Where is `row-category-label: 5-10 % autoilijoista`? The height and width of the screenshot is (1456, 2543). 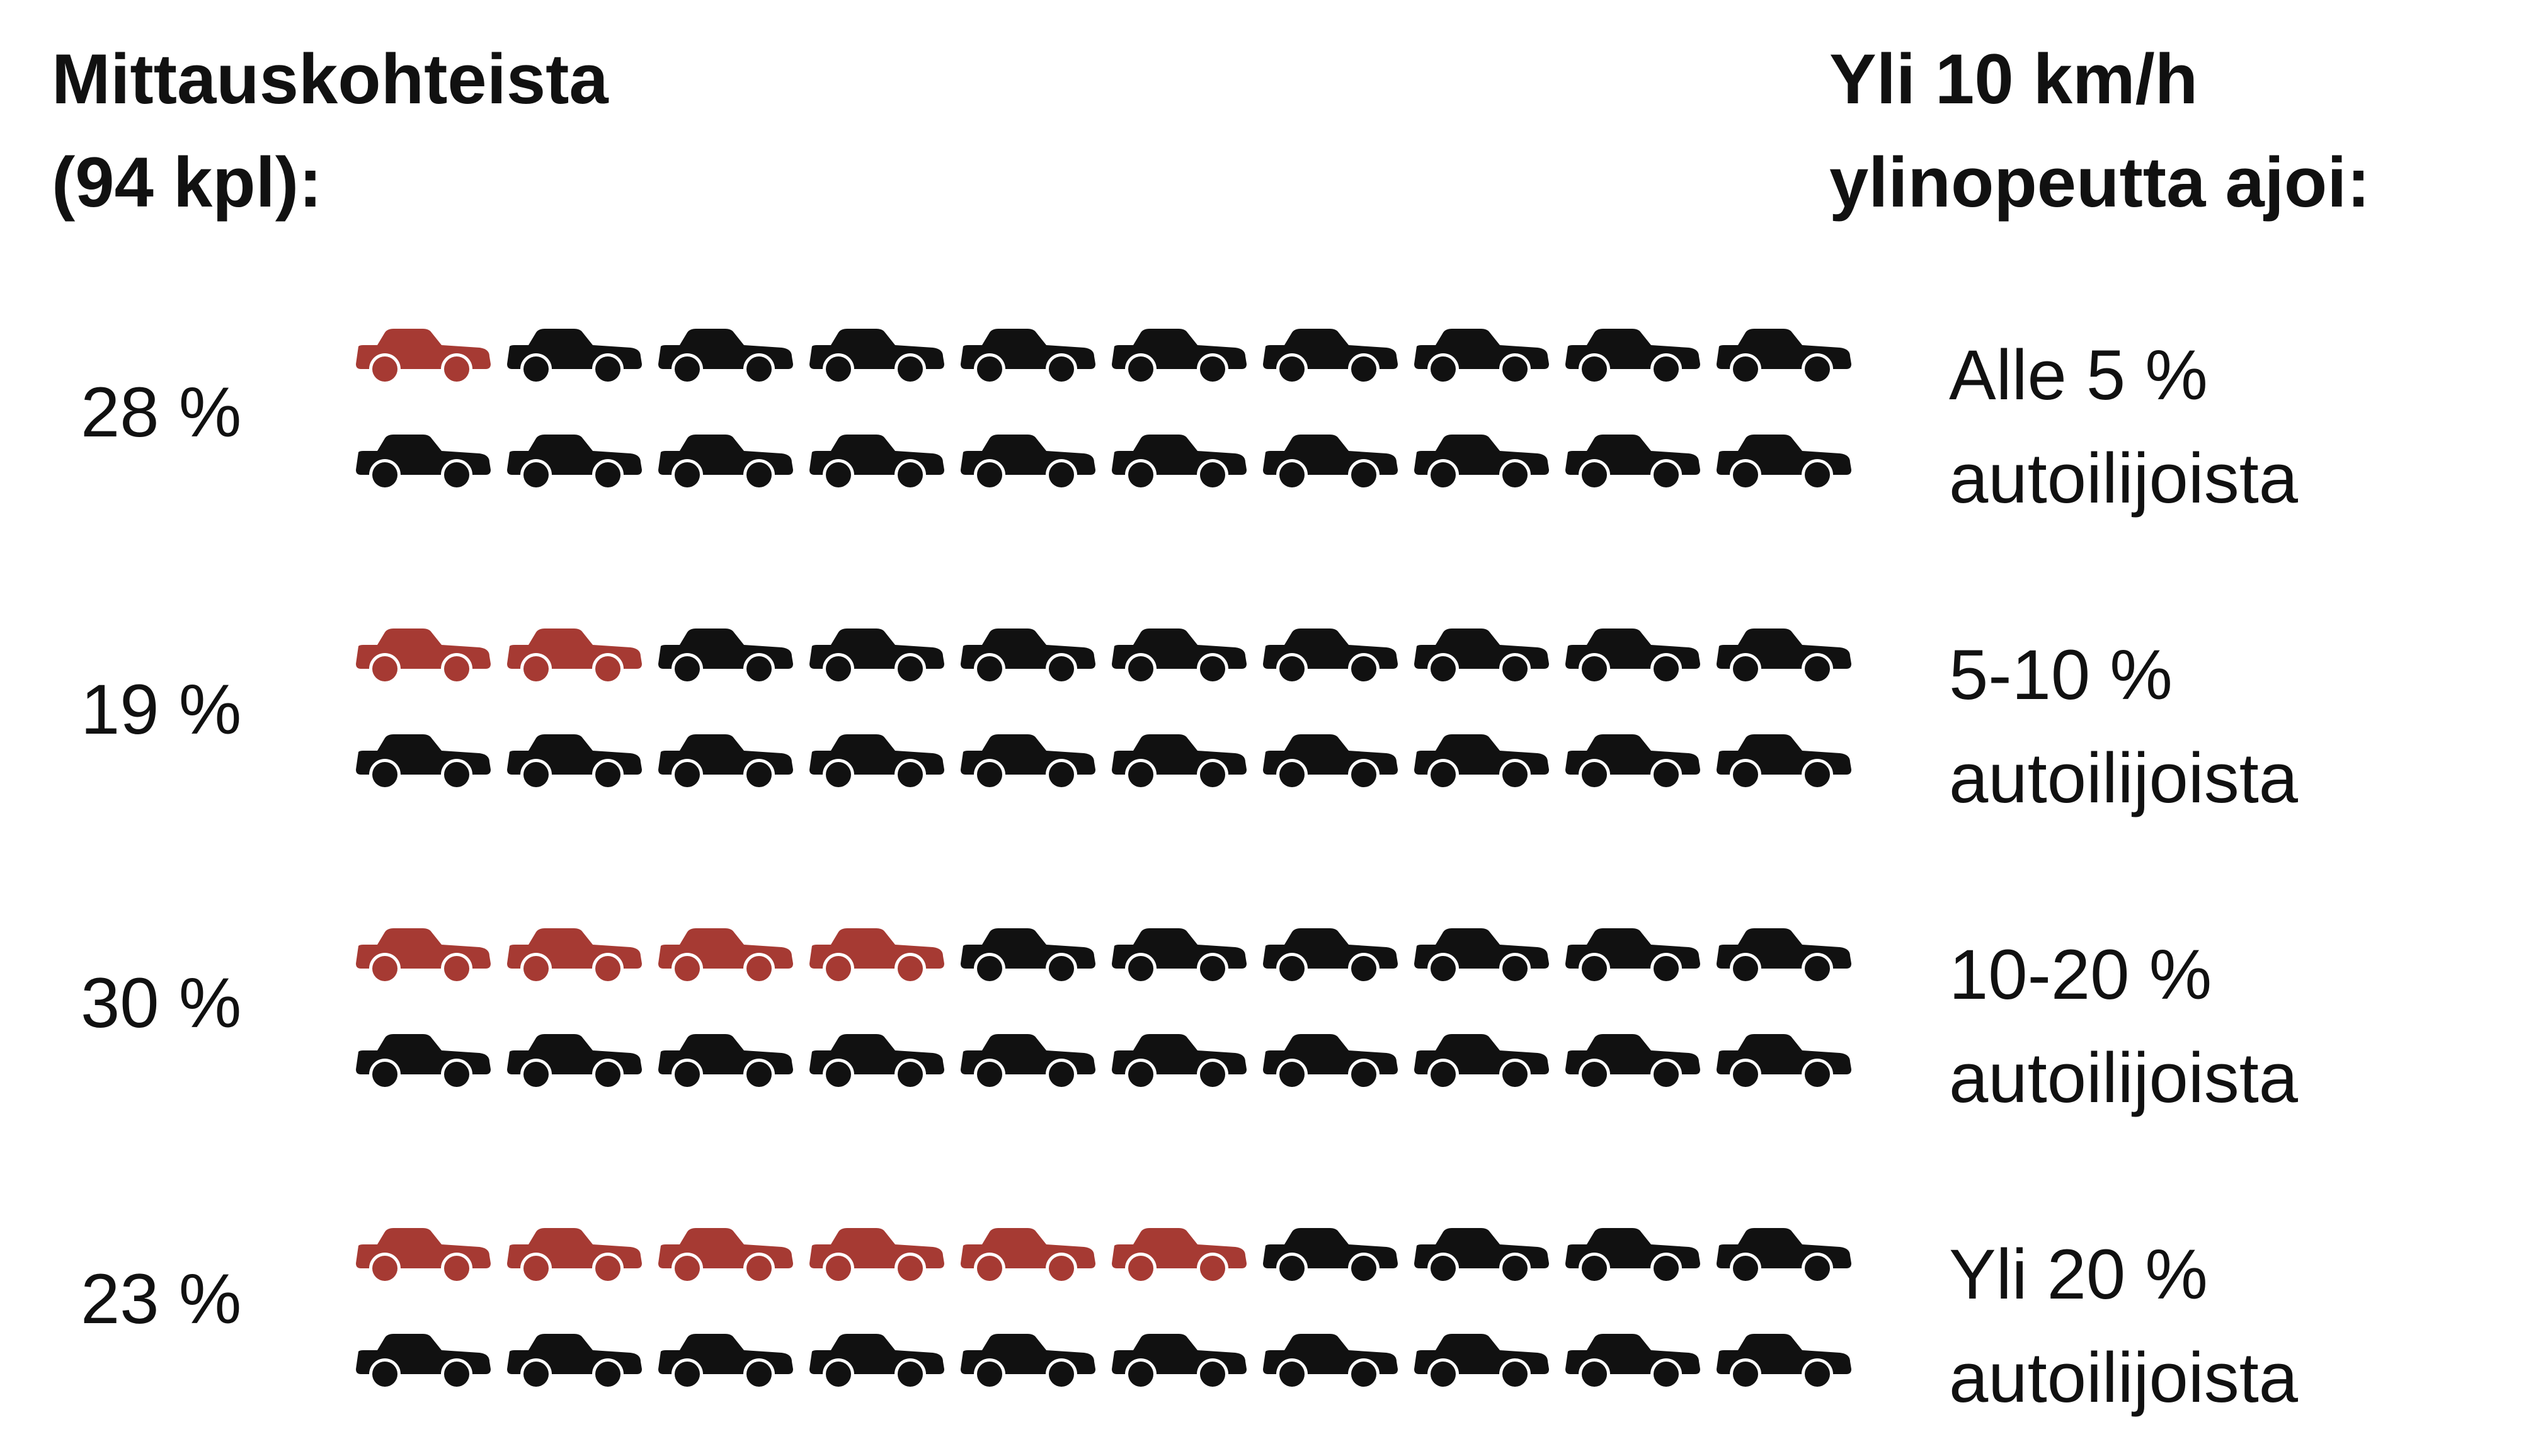 row-category-label: 5-10 % autoilijoista is located at coordinates (2124, 726).